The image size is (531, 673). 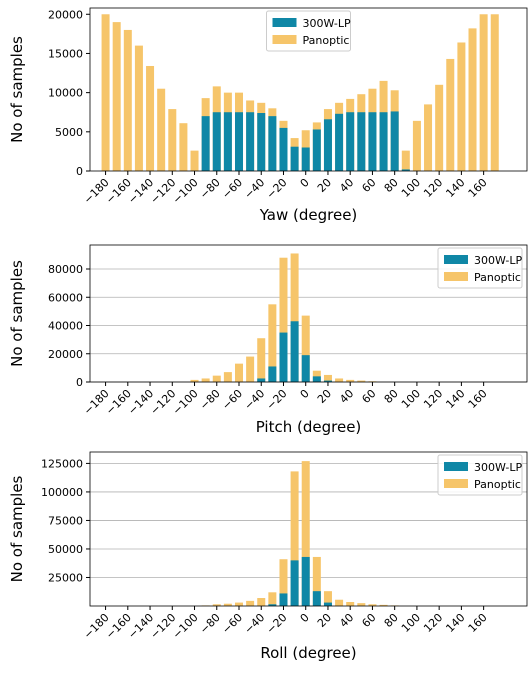 I want to click on y-tick-label: 25000, so click(x=65, y=577).